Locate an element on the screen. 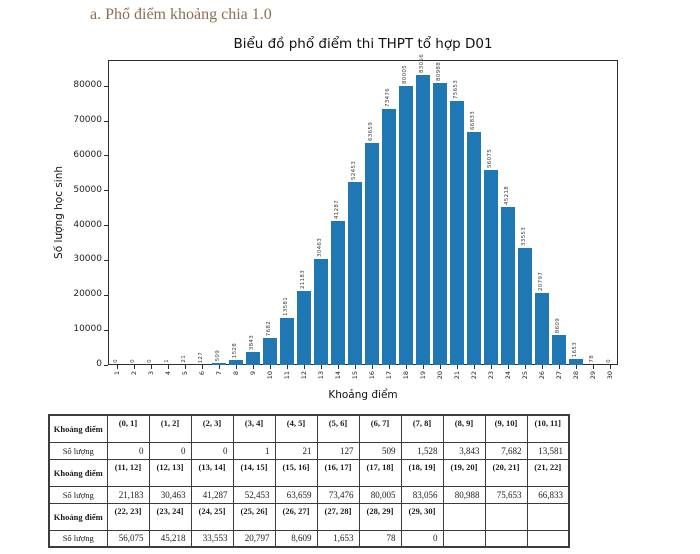 This screenshot has width=700, height=554. interval-cell: (21, 22] is located at coordinates (548, 472).